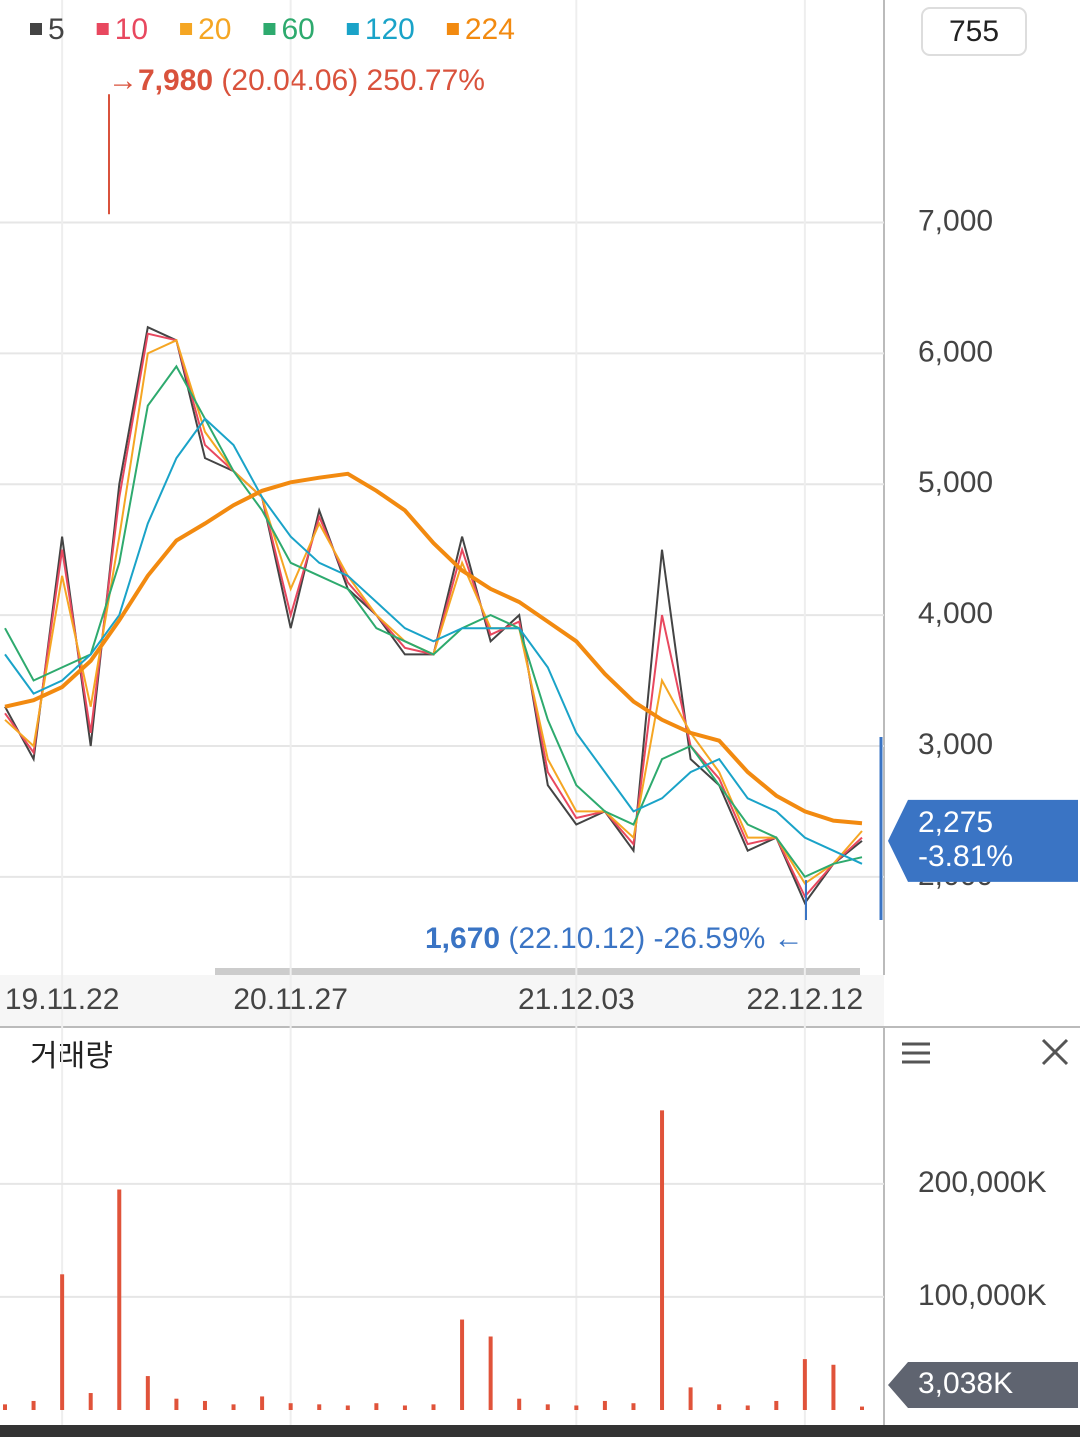 The image size is (1080, 1437). Describe the element at coordinates (955, 613) in the screenshot. I see `y-tick-label: 4,000` at that location.